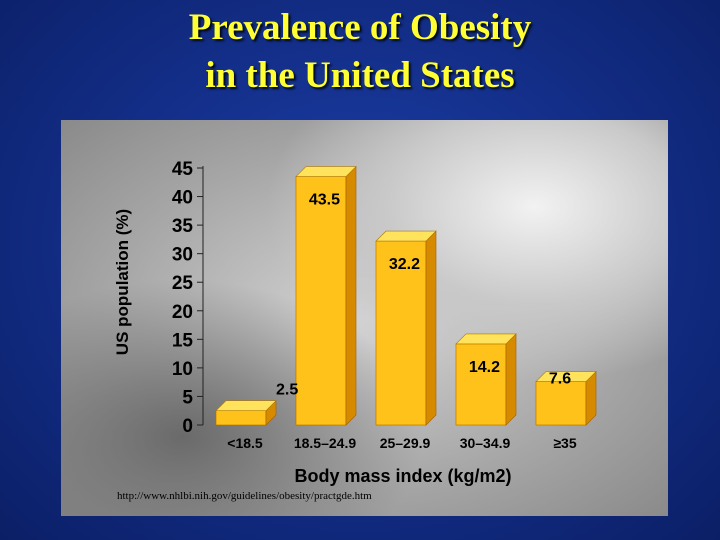  I want to click on x-tick-label: 25–29.9, so click(405, 443).